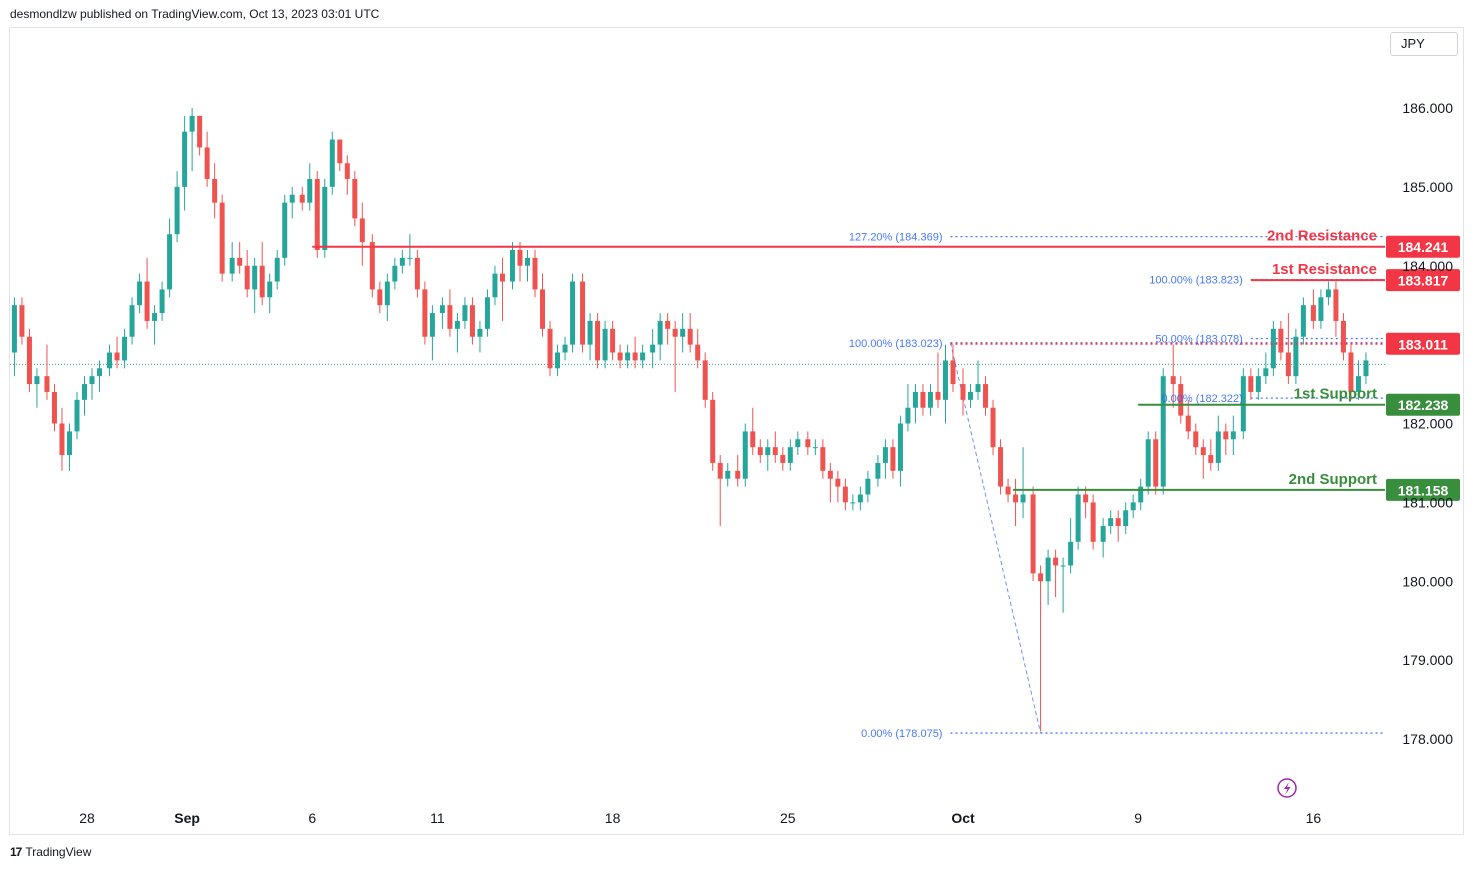 The height and width of the screenshot is (871, 1474). I want to click on y-tick-label: 180.000, so click(1427, 581).